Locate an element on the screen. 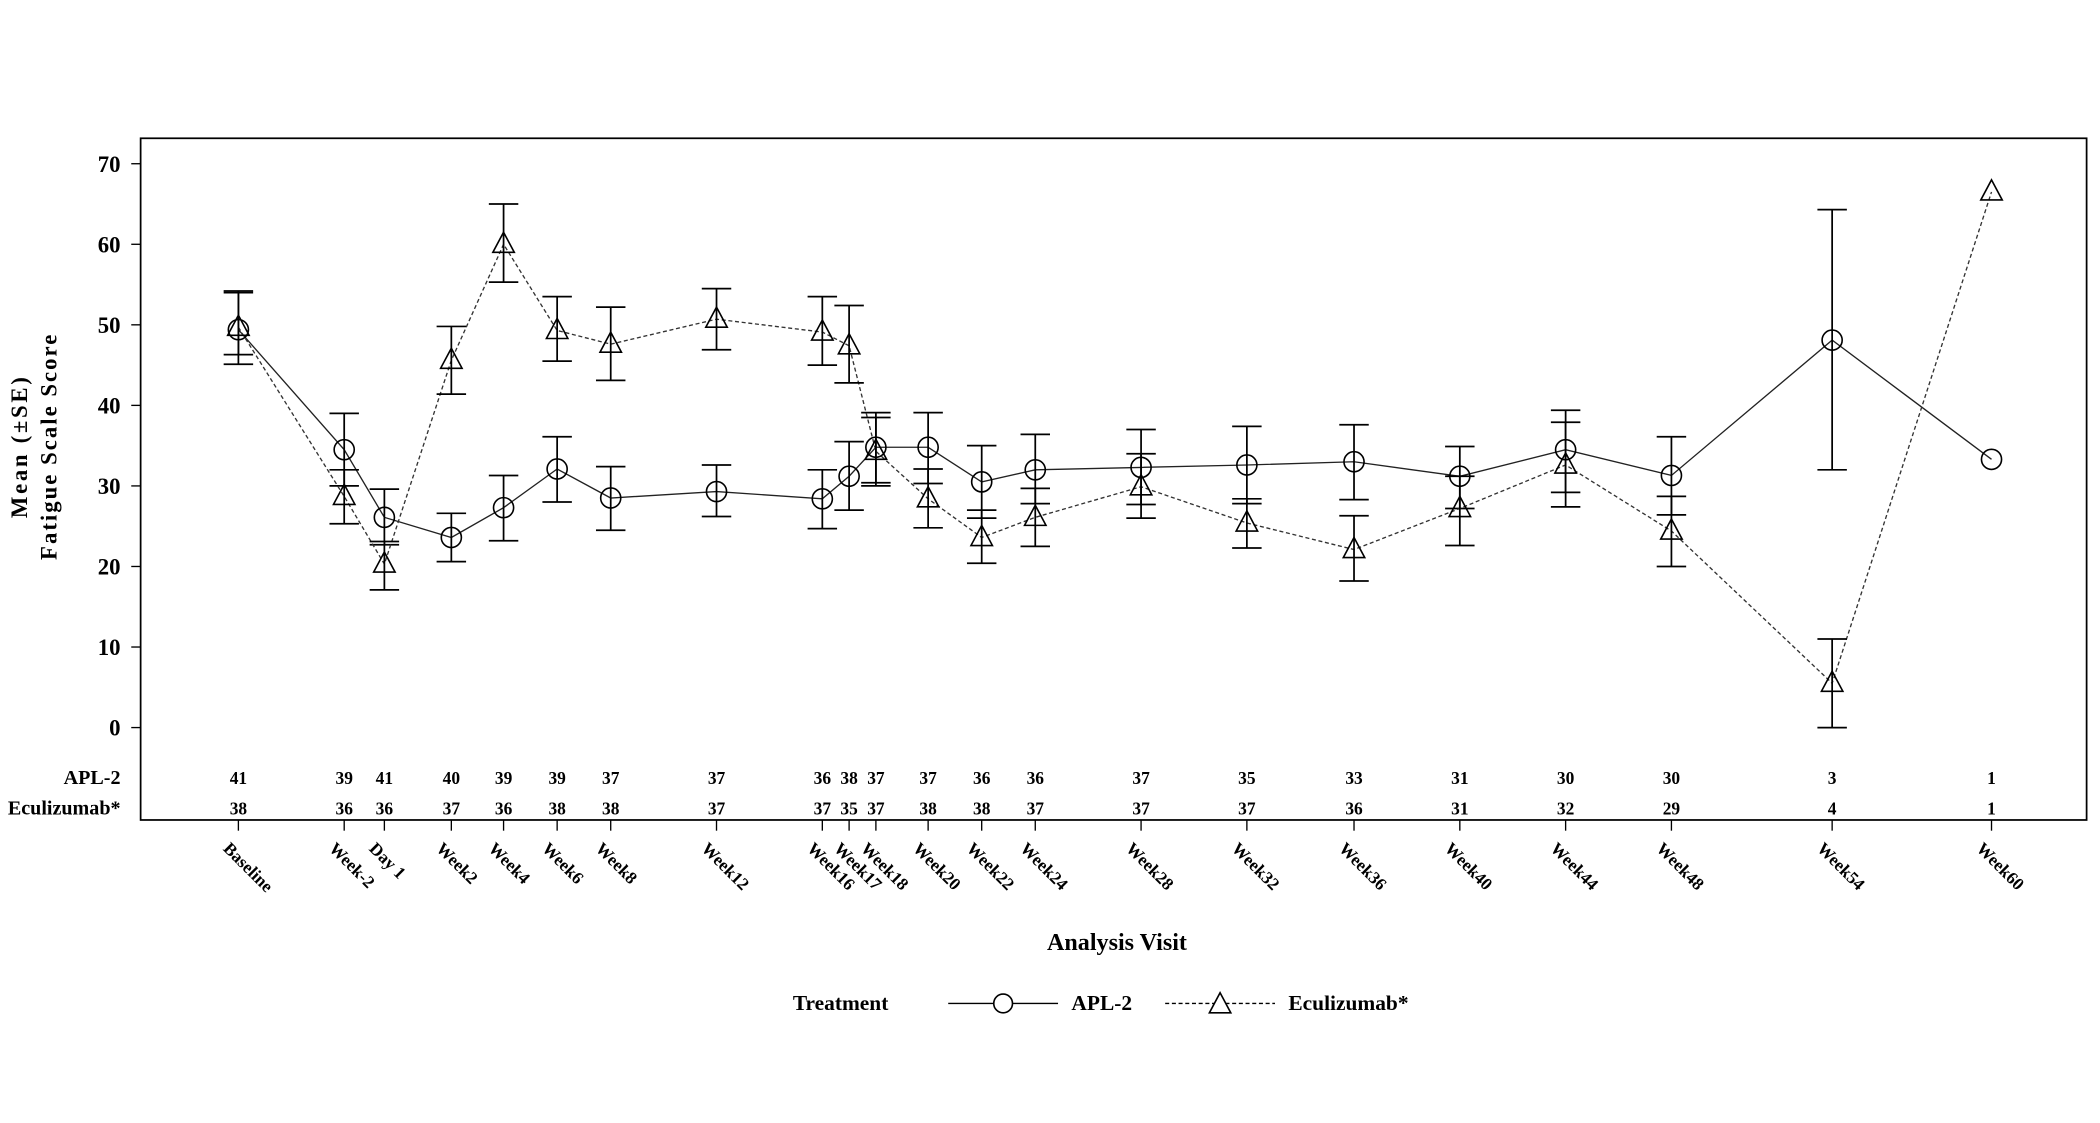 The width and height of the screenshot is (2100, 1123). y-tick-label: 0 is located at coordinates (114, 728).